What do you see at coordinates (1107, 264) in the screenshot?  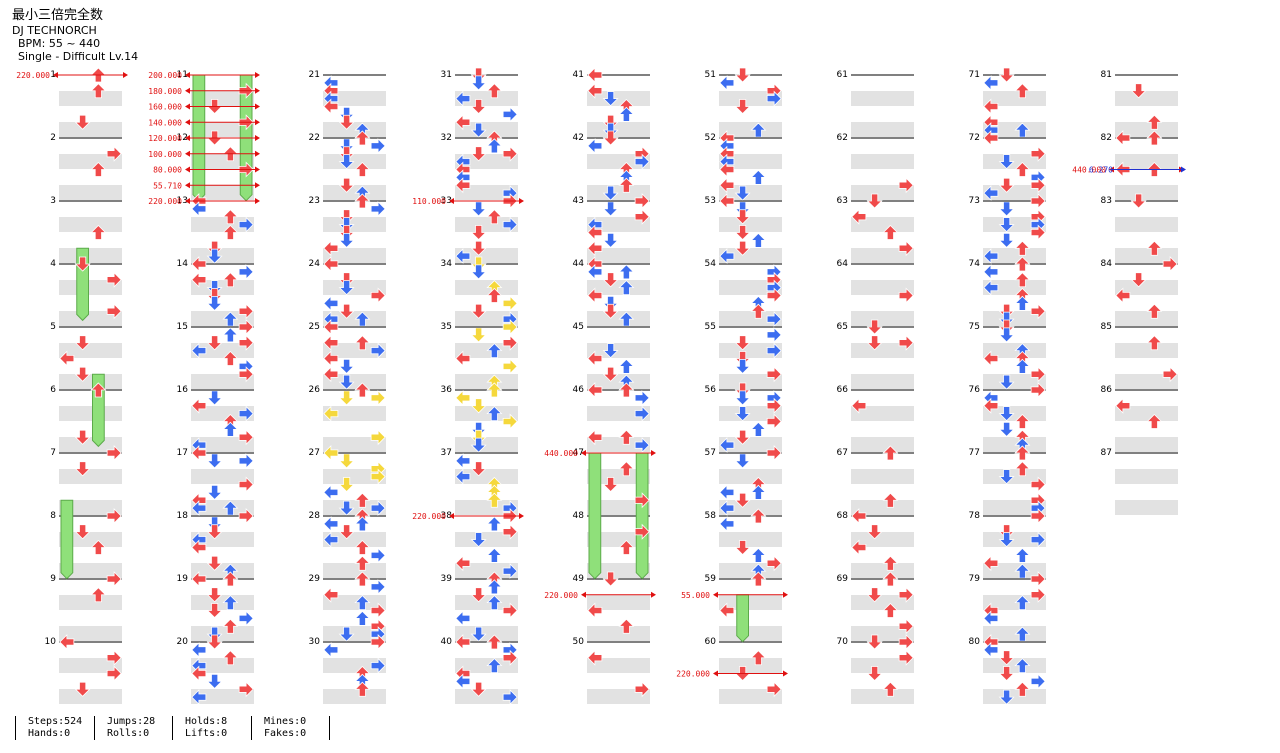 I see `measure-number: 84` at bounding box center [1107, 264].